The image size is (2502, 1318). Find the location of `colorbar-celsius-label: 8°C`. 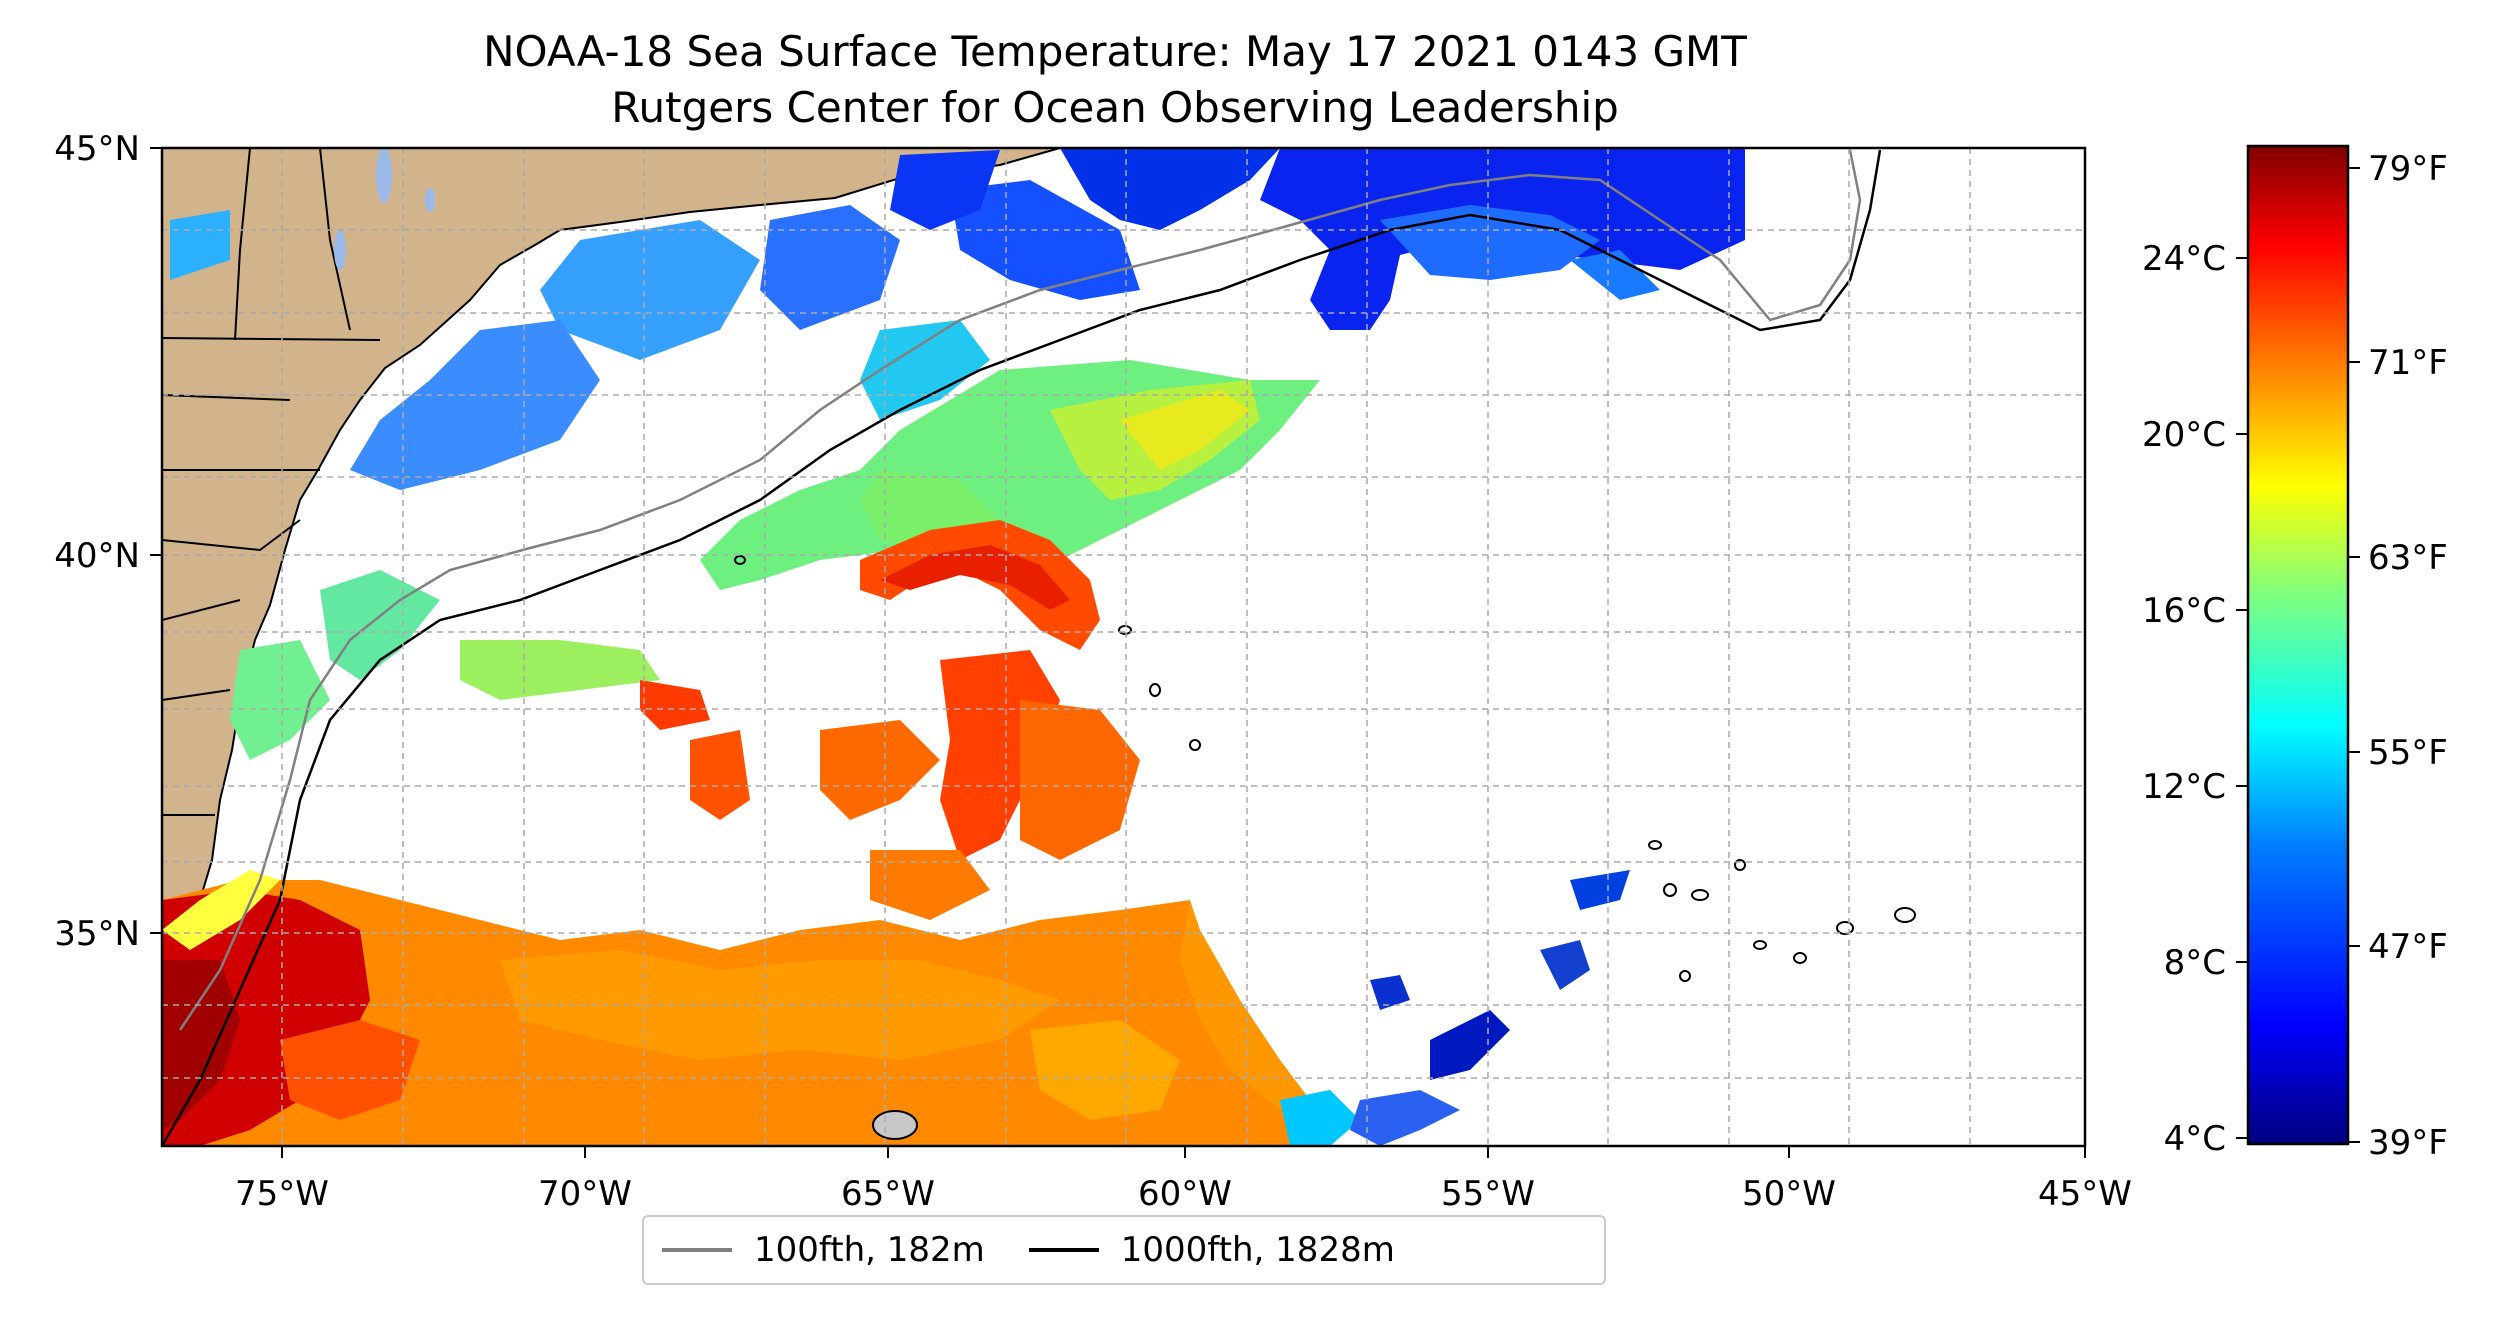

colorbar-celsius-label: 8°C is located at coordinates (2195, 963).